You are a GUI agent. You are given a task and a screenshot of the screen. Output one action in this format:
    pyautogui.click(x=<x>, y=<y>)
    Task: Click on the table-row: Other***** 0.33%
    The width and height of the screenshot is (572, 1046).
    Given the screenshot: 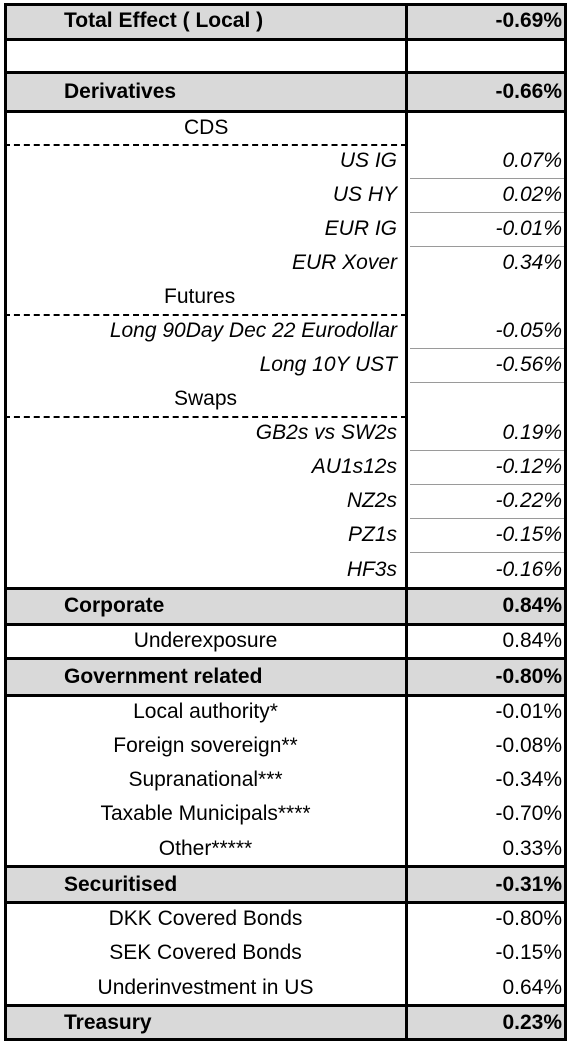 What is the action you would take?
    pyautogui.click(x=285, y=849)
    